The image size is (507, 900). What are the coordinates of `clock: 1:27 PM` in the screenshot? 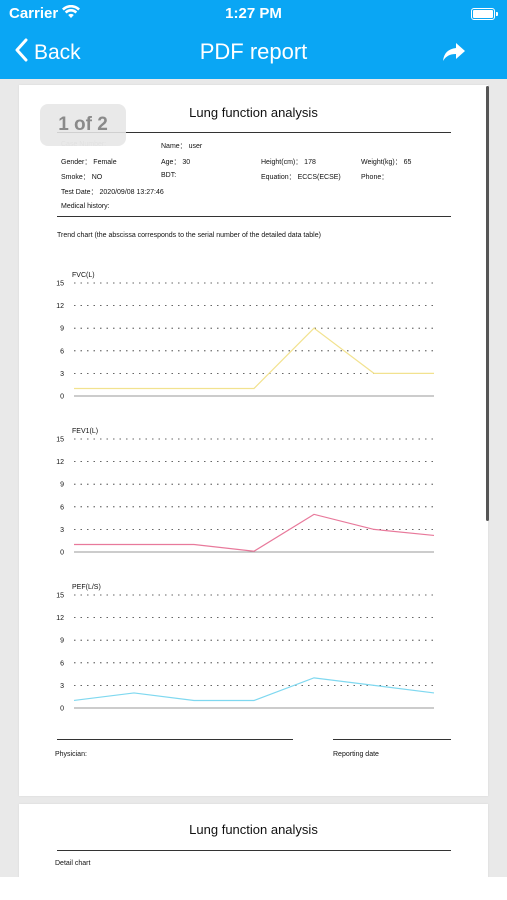 It's located at (253, 13).